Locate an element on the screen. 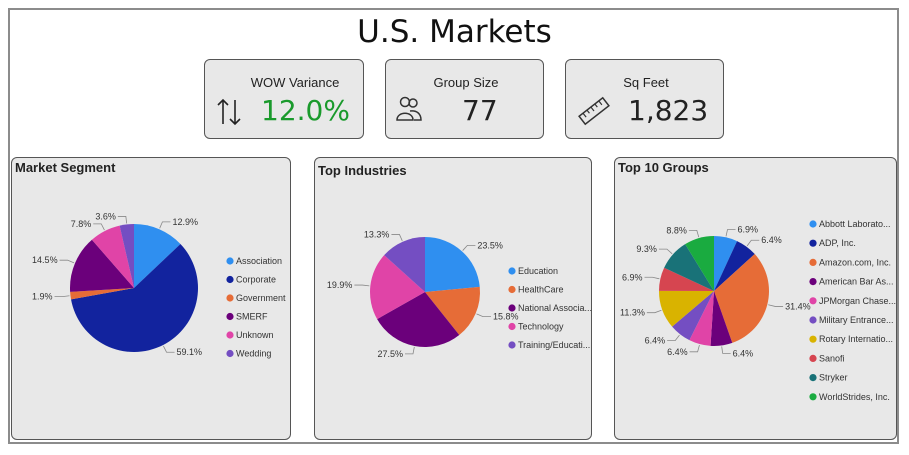  legend-label: HealthCare is located at coordinates (541, 290).